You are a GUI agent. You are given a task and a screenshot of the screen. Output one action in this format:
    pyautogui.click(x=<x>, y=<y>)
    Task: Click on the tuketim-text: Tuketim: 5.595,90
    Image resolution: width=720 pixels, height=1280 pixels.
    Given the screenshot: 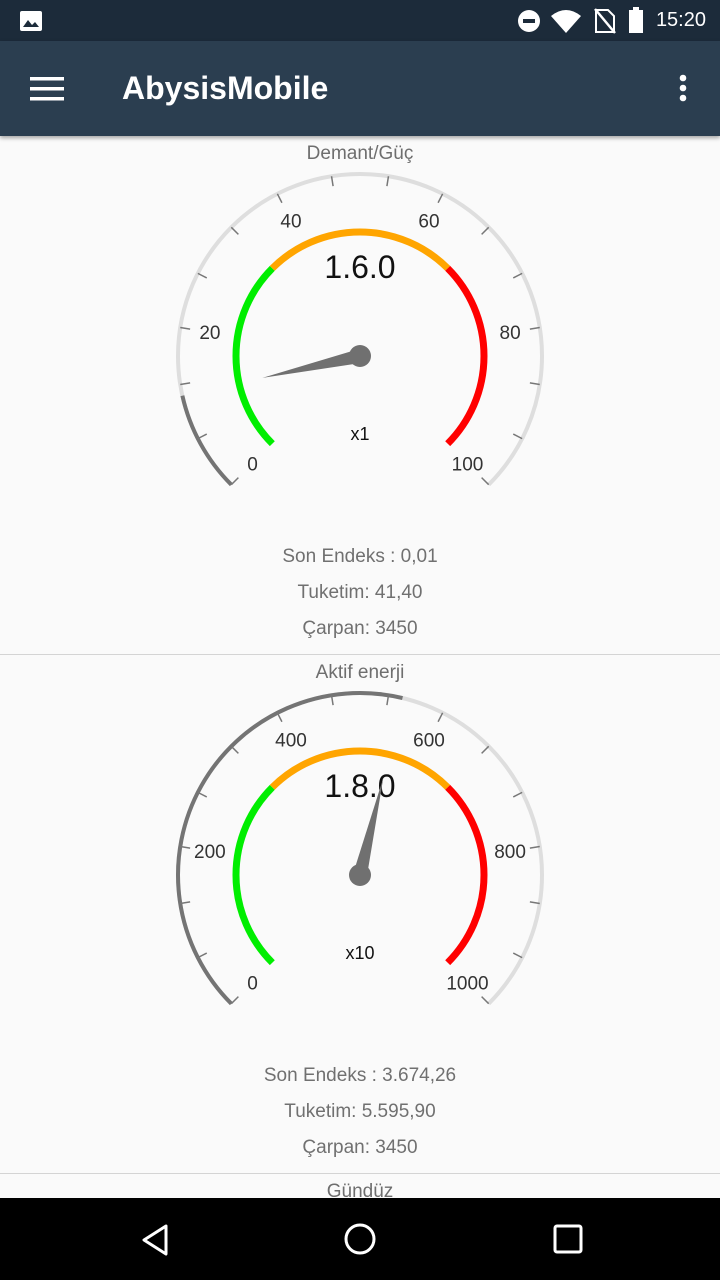 What is the action you would take?
    pyautogui.click(x=360, y=1111)
    